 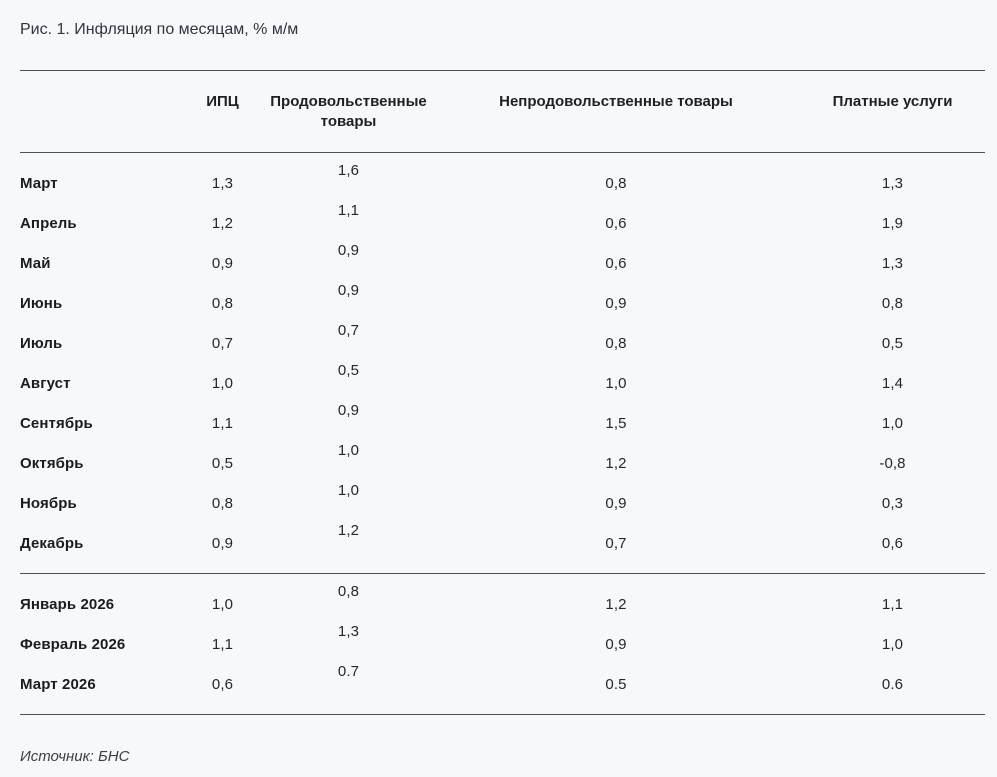 What do you see at coordinates (348, 170) in the screenshot?
I see `cell-food: 1,6` at bounding box center [348, 170].